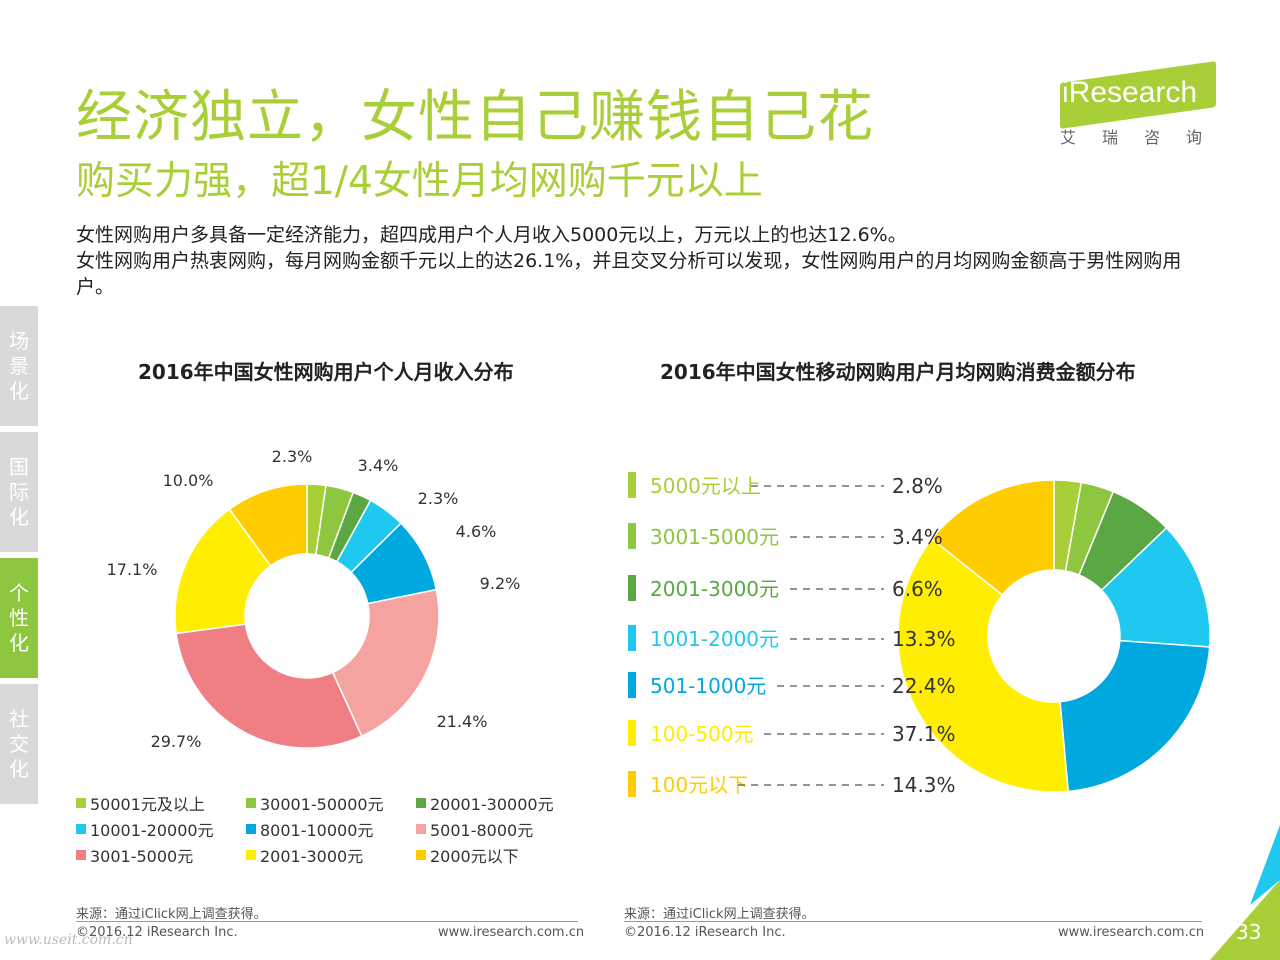 This screenshot has height=960, width=1280. Describe the element at coordinates (705, 486) in the screenshot. I see `legend-label: 5000元以上` at that location.